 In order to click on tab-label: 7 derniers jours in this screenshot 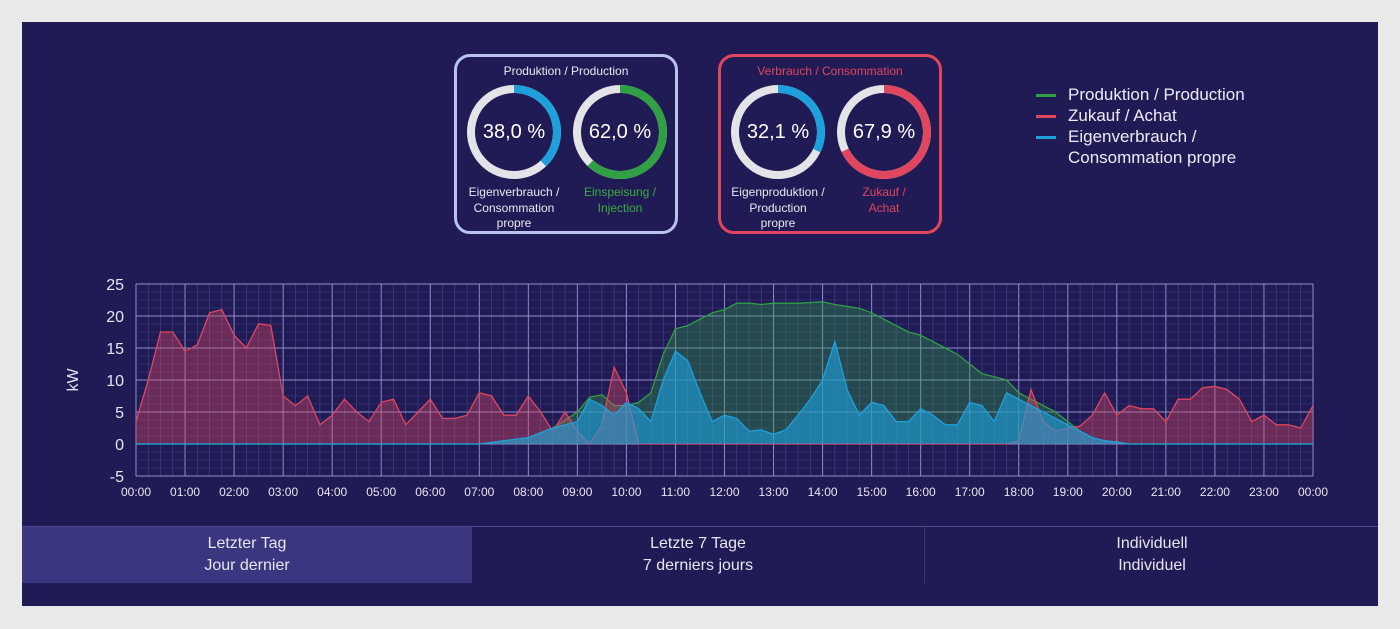, I will do `click(698, 565)`.